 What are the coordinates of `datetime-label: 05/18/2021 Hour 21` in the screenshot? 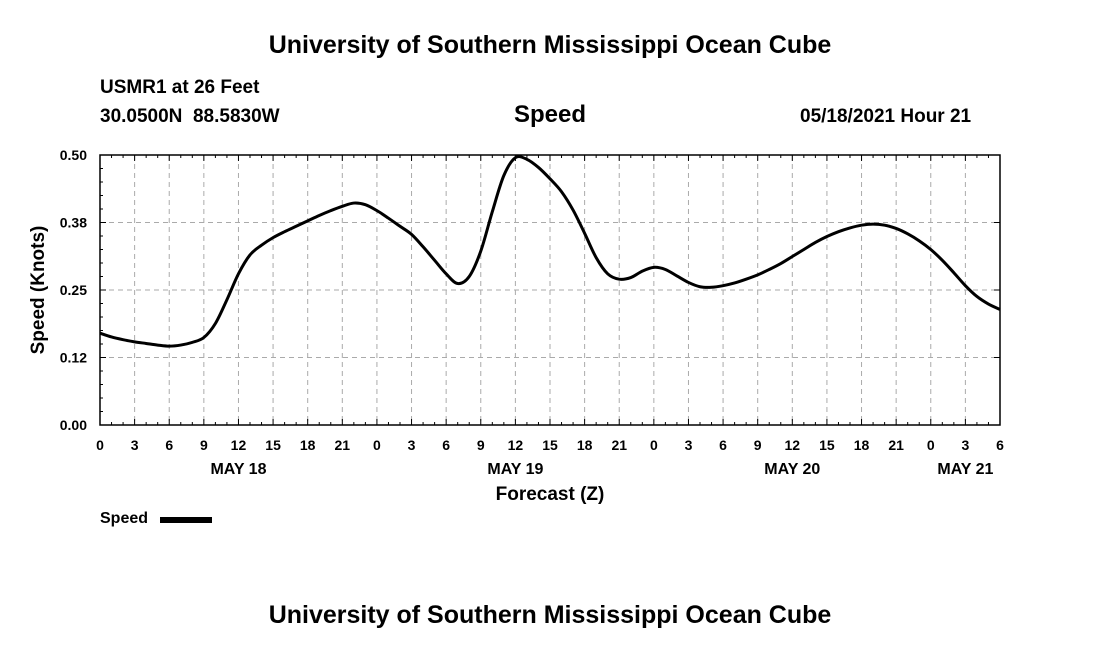 It's located at (886, 116).